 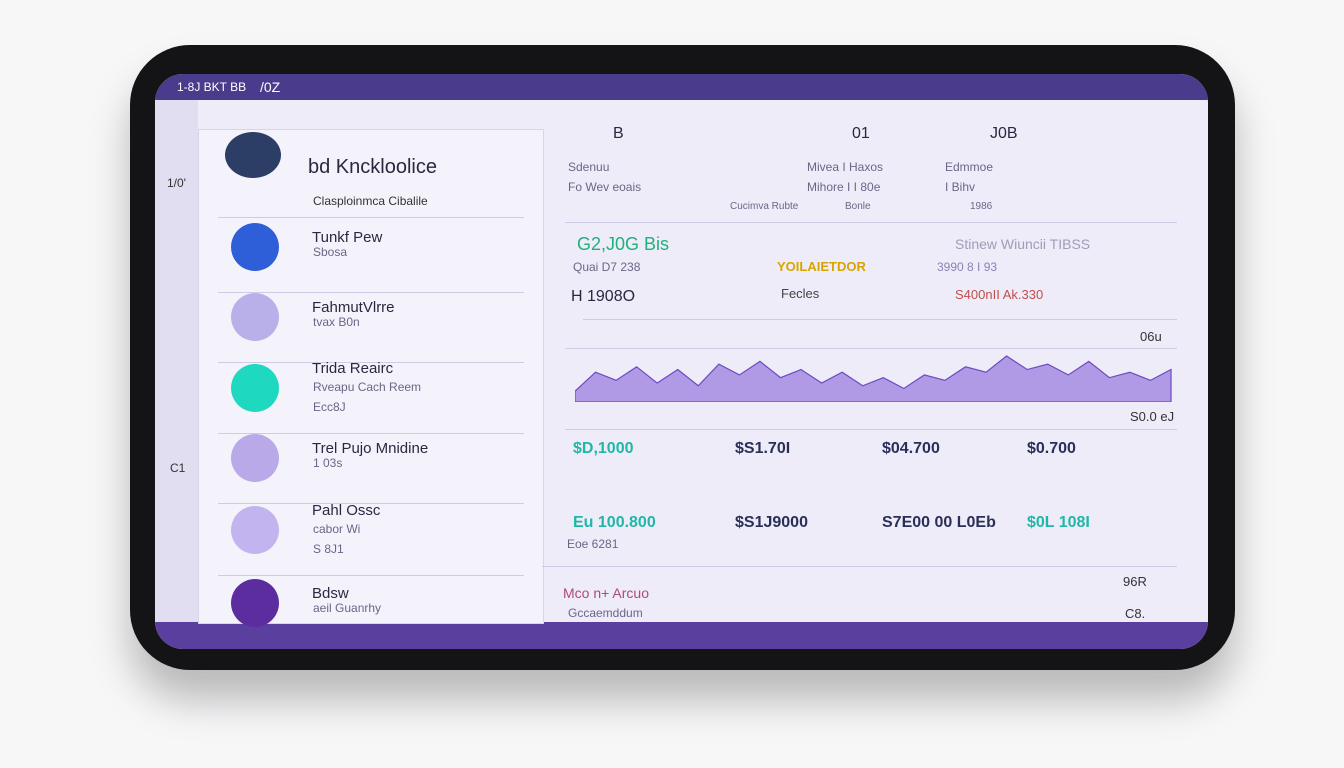 I want to click on amount-sub: Quai D7 238, so click(x=607, y=267).